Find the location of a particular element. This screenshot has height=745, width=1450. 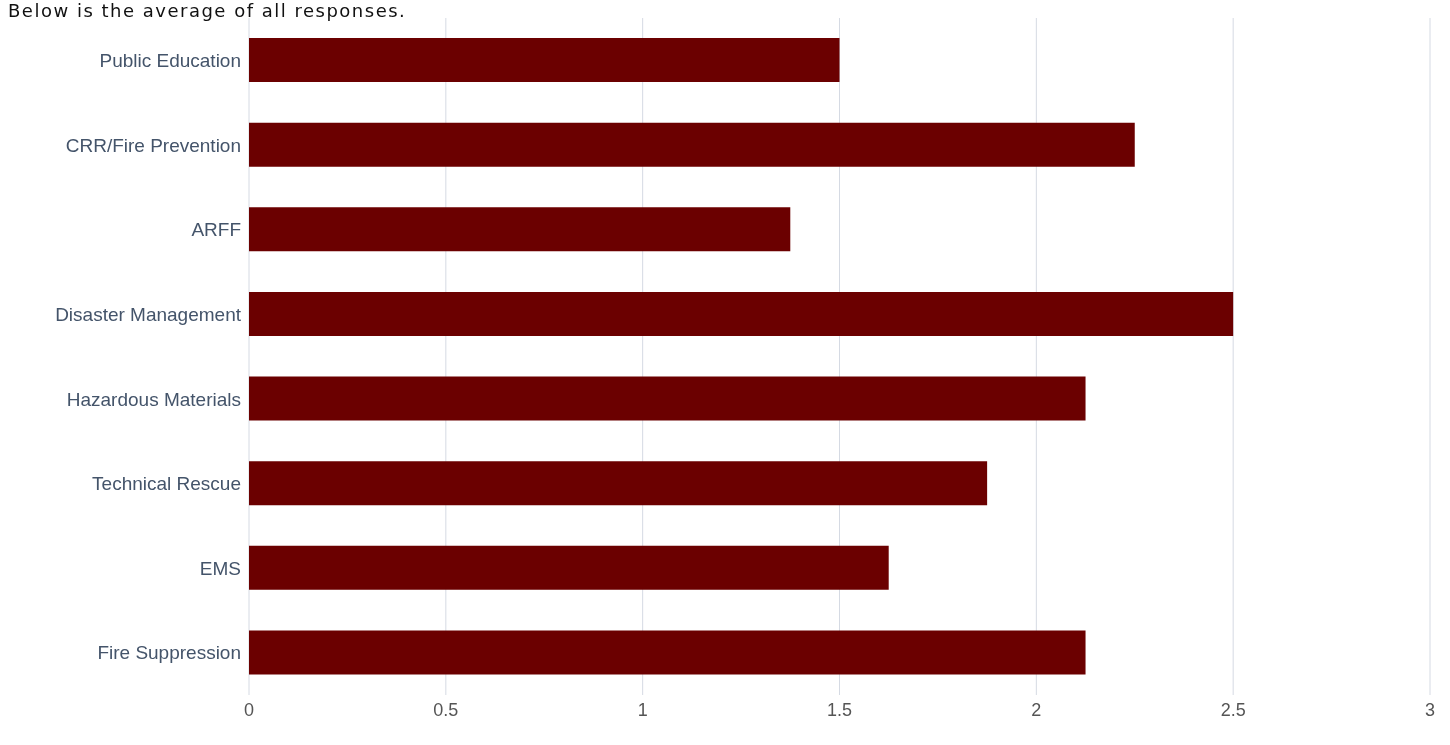

chart-title: Below is the average of all responses. is located at coordinates (208, 10).